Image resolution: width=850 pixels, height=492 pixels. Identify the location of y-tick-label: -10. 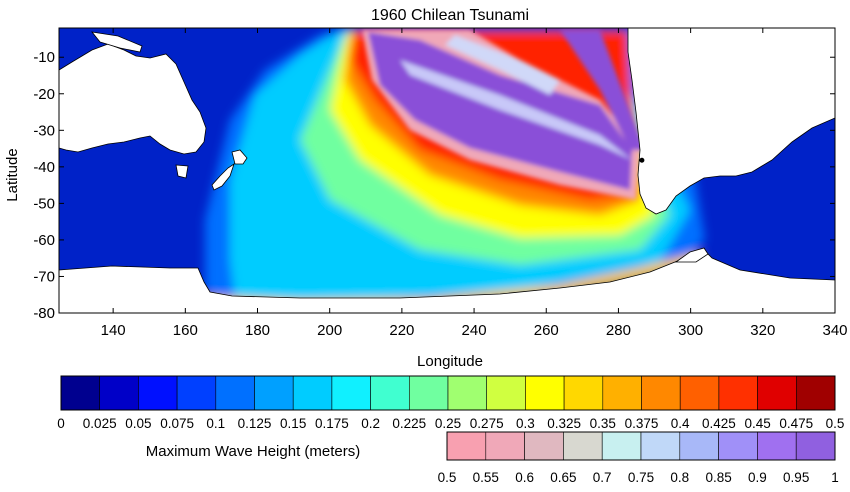
(44, 57).